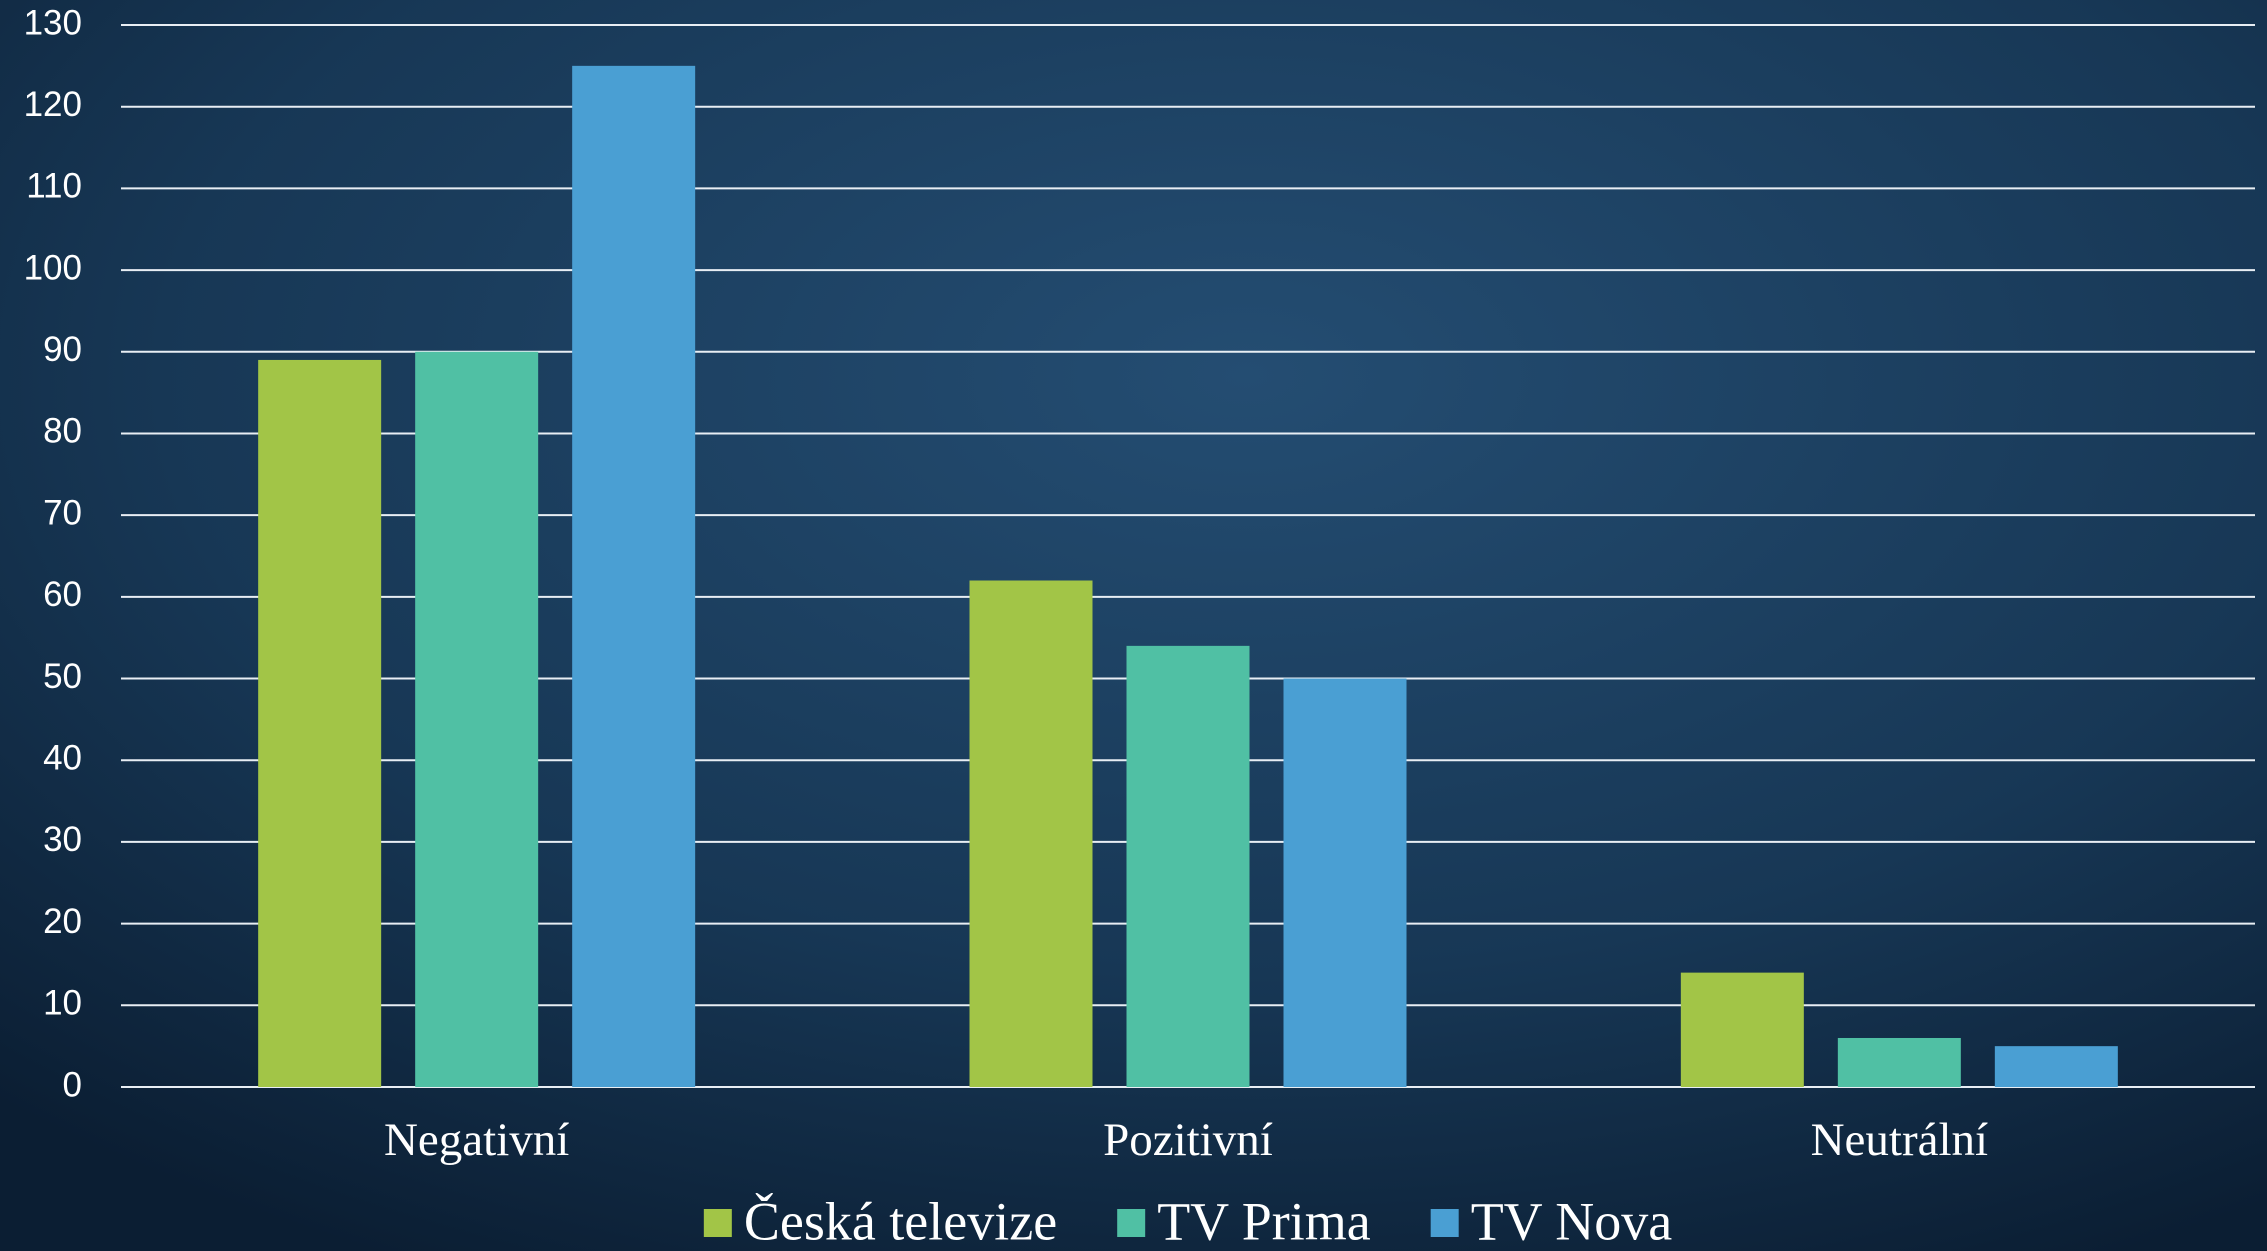  Describe the element at coordinates (53, 267) in the screenshot. I see `y-tick-label: 100` at that location.